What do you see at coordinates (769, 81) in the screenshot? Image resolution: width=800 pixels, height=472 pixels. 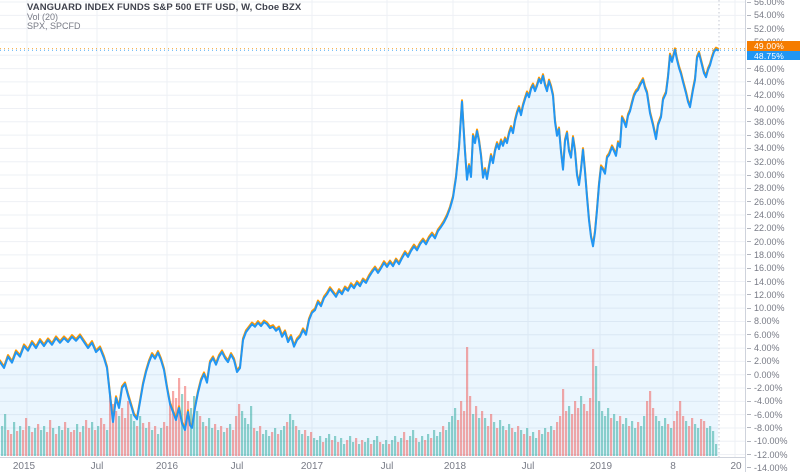 I see `price-tick-label: 44.00%` at bounding box center [769, 81].